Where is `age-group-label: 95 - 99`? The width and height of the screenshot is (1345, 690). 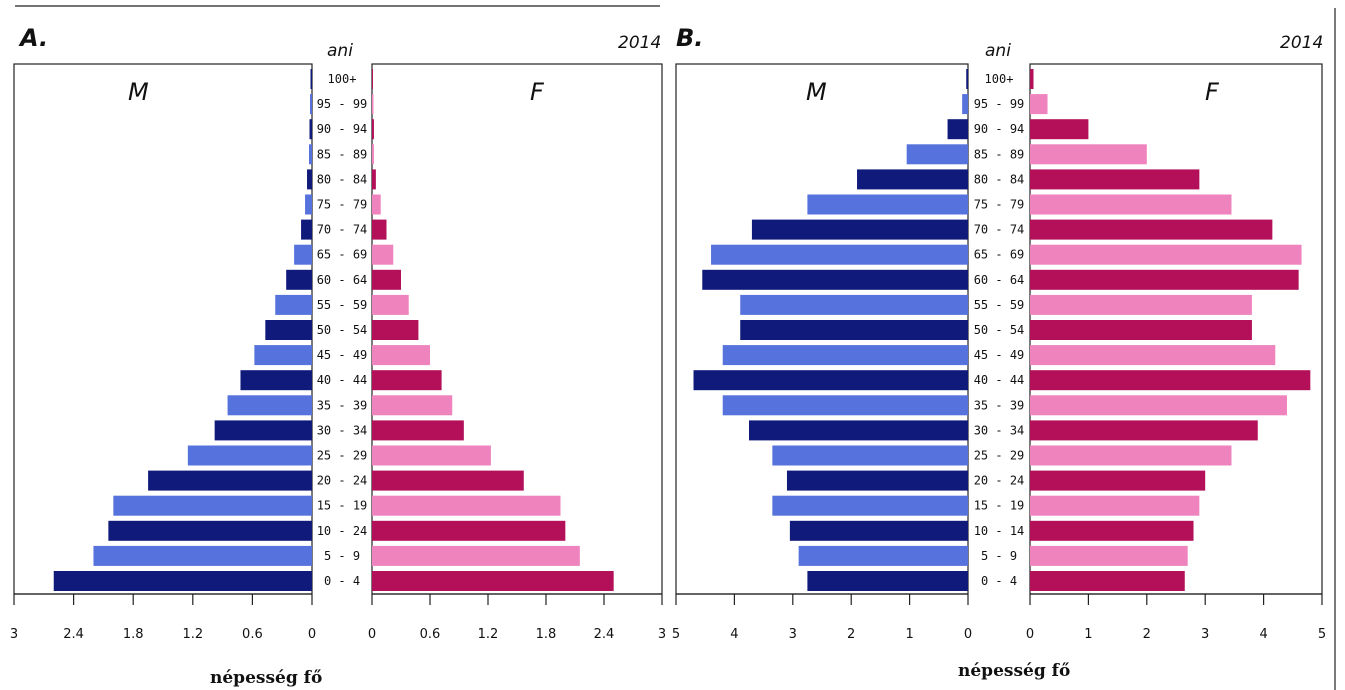
age-group-label: 95 - 99 is located at coordinates (342, 104).